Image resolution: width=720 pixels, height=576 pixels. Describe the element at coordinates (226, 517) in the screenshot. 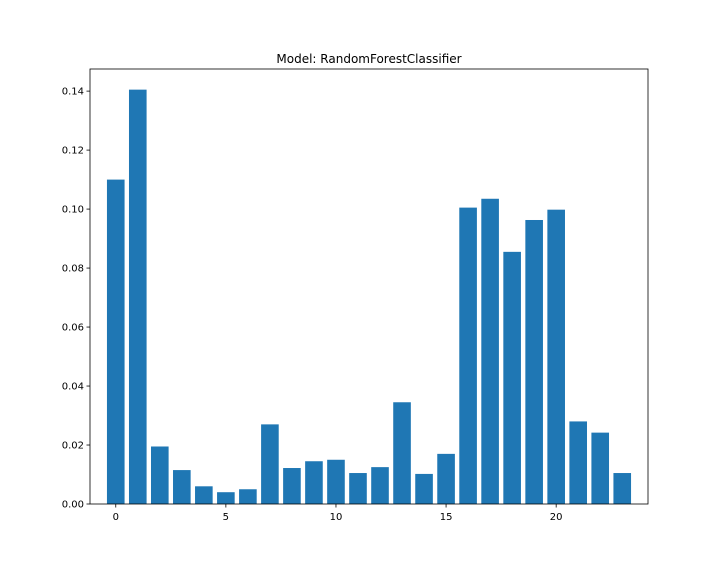

I see `x-tick-label: 5` at that location.